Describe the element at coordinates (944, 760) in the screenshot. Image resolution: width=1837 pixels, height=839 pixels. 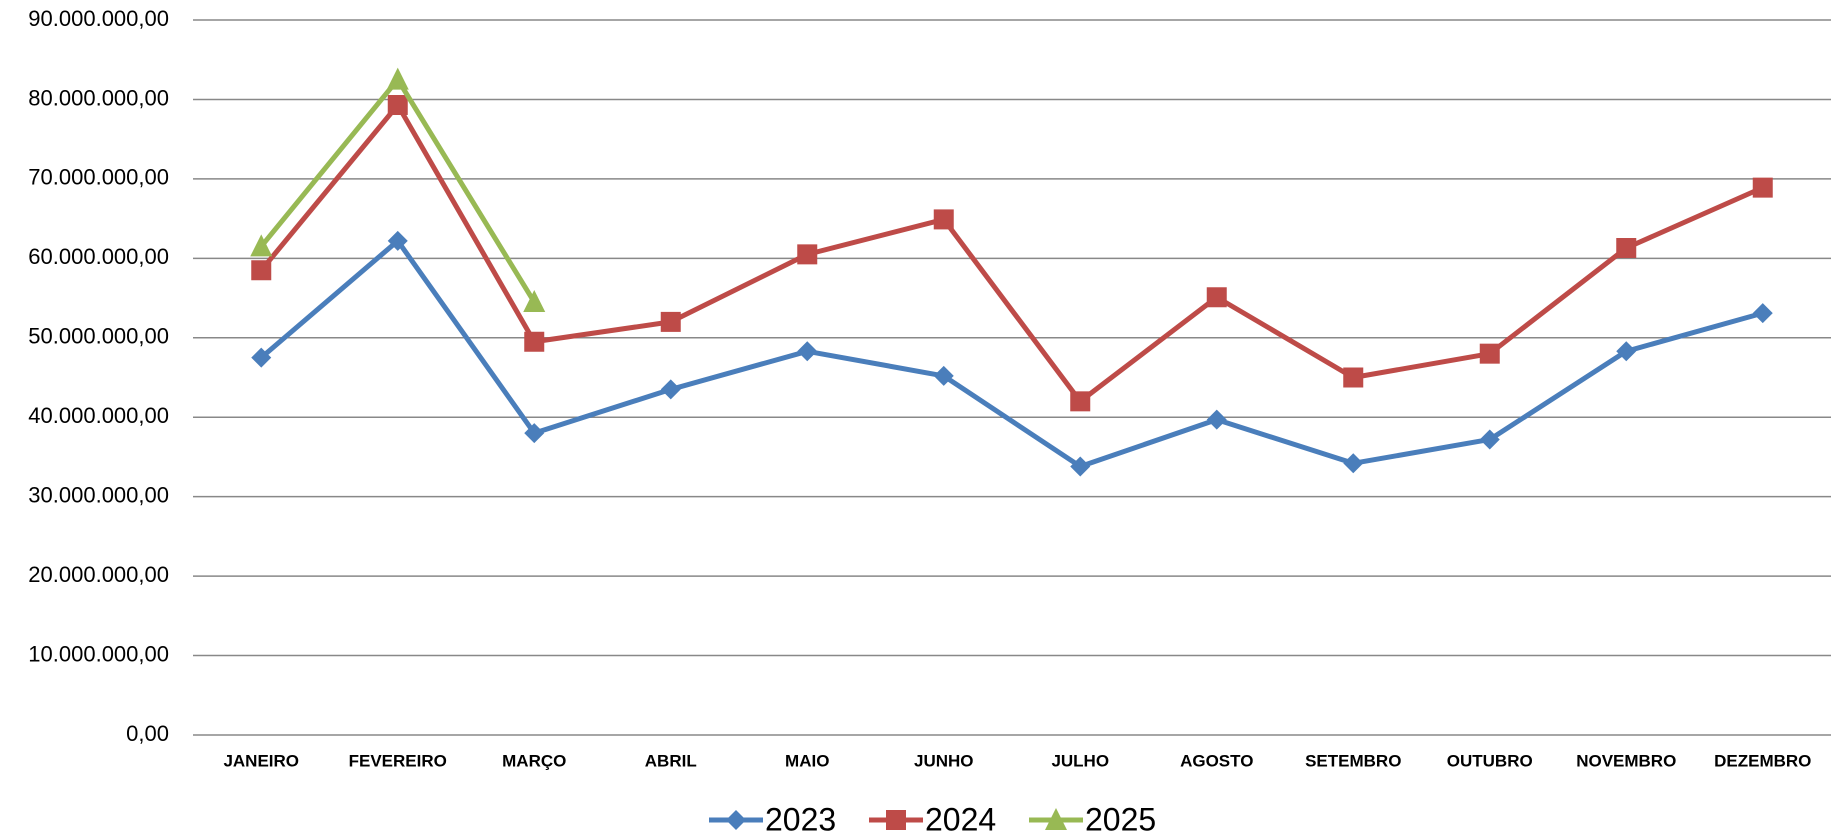
I see `x-tick-label: JUNHO` at that location.